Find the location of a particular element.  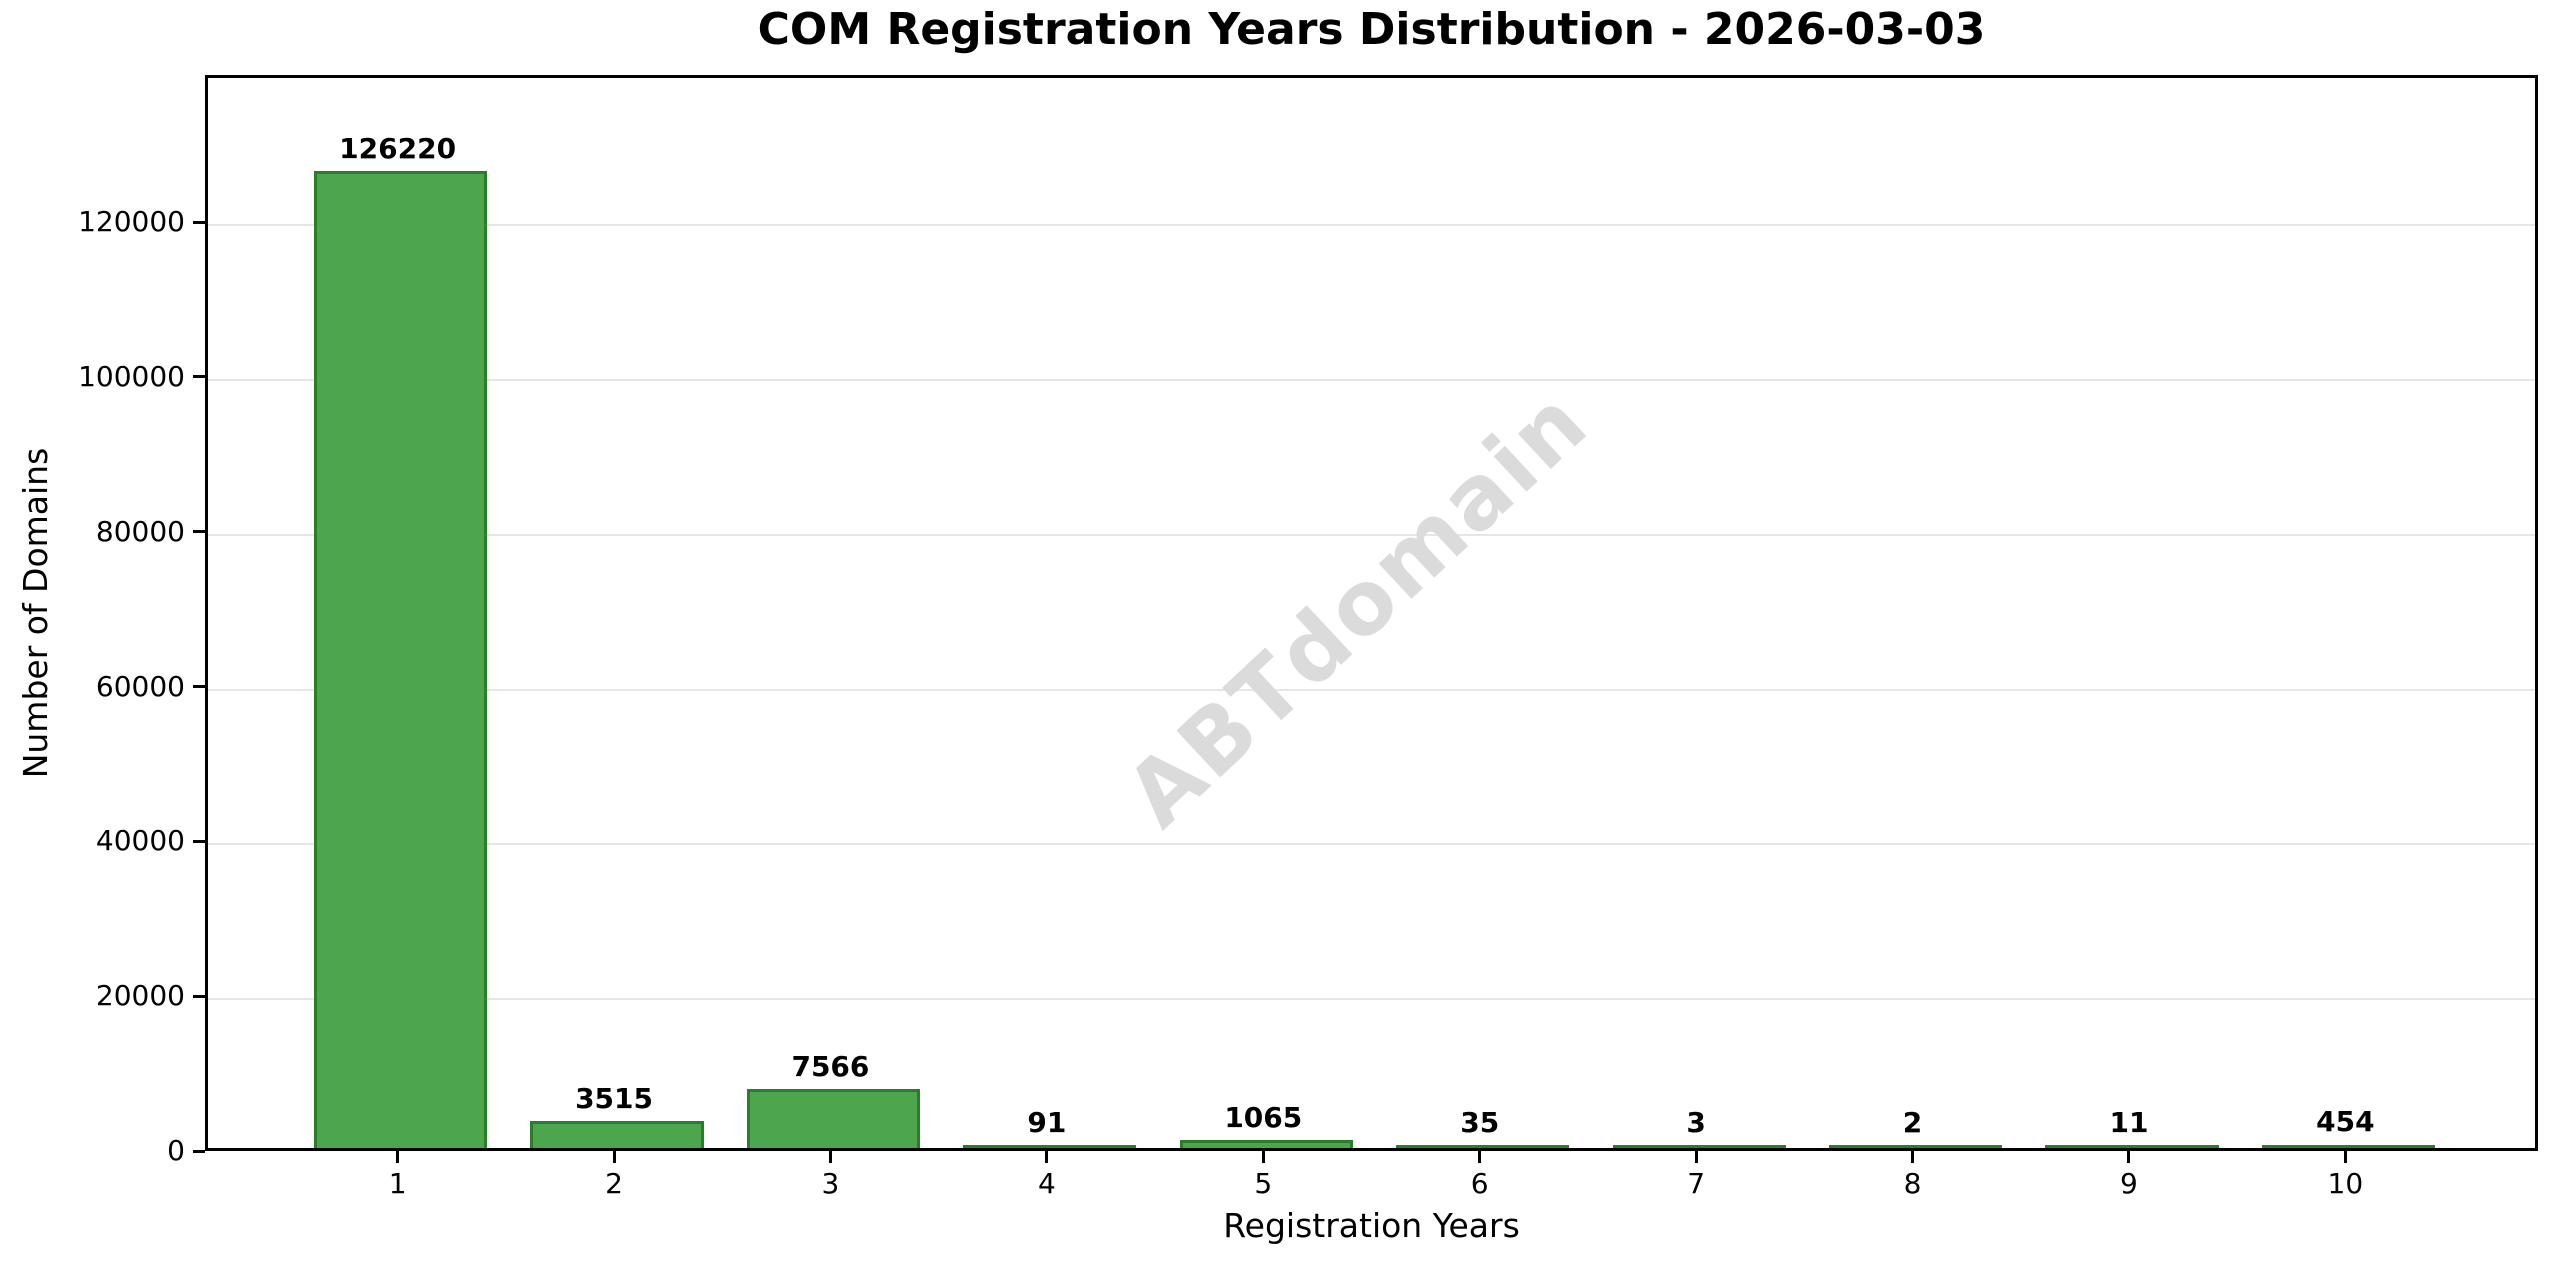

bar-value-label: 126220 is located at coordinates (398, 148).